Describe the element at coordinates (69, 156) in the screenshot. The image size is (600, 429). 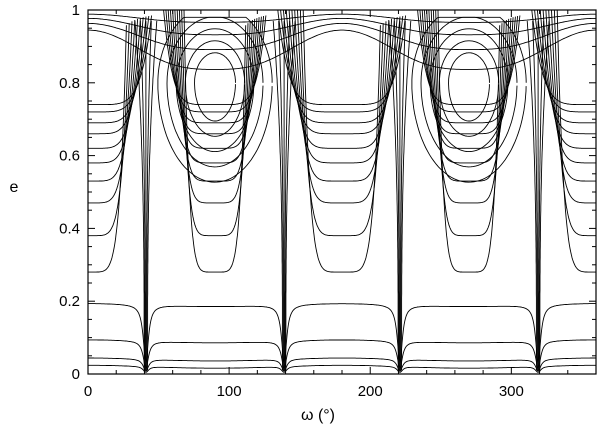
I see `y-tick-label: 0.6` at that location.